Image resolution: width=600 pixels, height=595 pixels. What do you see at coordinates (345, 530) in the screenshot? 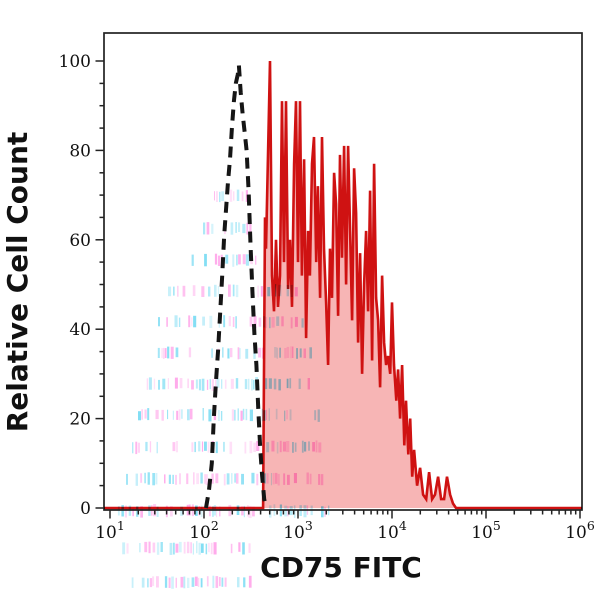
I see `x-tick-labels: 10¹ 10² 10³ 10⁴ 10⁵ 10⁶` at bounding box center [345, 530].